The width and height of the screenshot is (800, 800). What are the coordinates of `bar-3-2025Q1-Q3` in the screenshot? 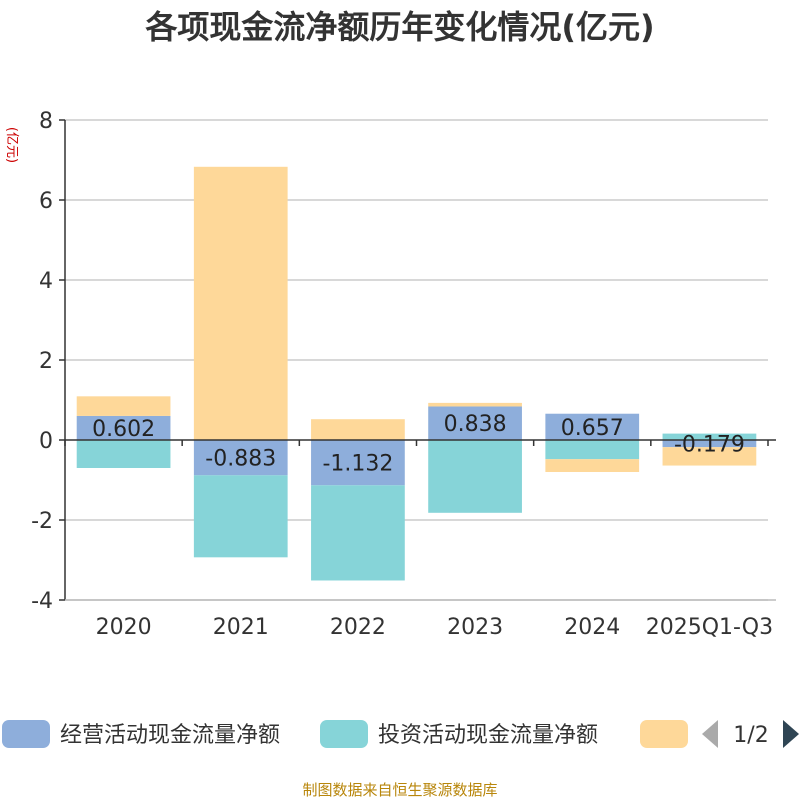 It's located at (709, 456).